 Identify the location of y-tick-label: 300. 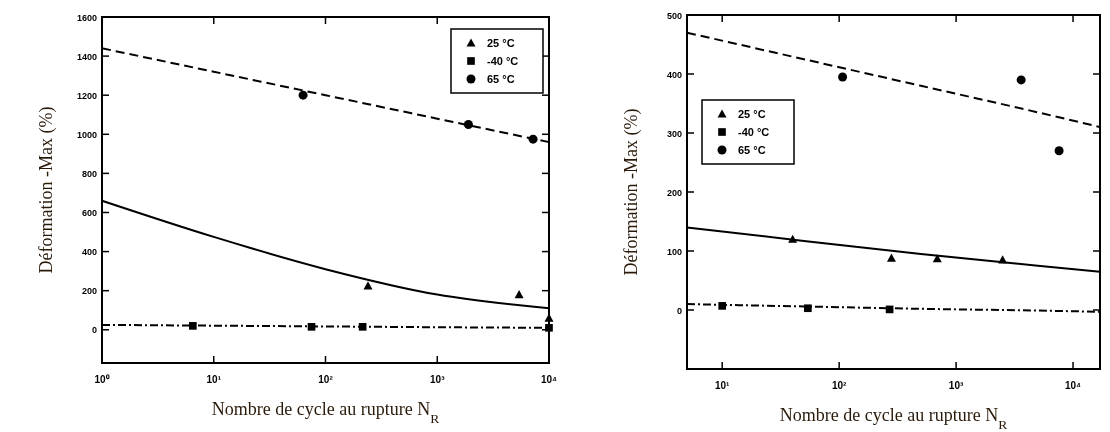
(674, 133).